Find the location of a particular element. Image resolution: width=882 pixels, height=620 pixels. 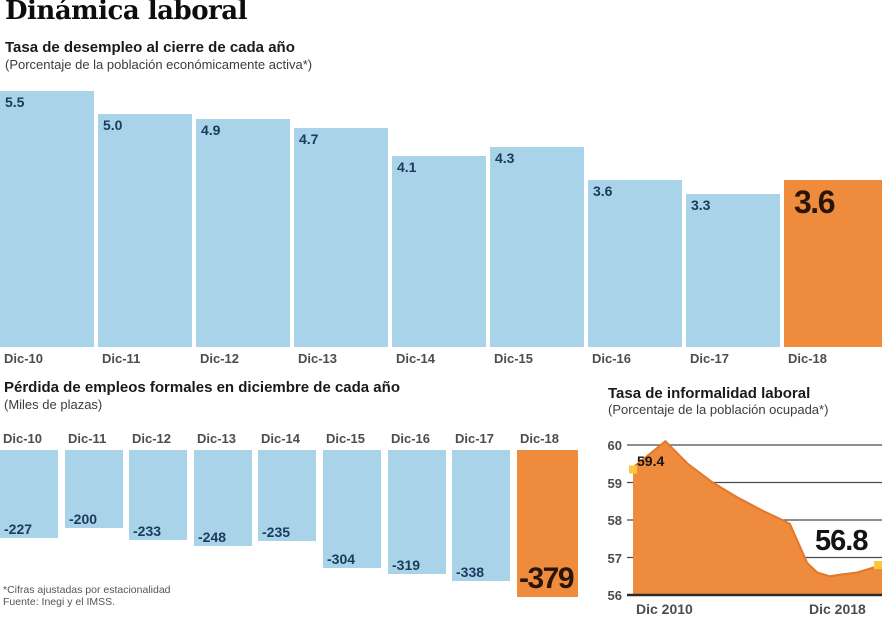

start-marker is located at coordinates (633, 469).